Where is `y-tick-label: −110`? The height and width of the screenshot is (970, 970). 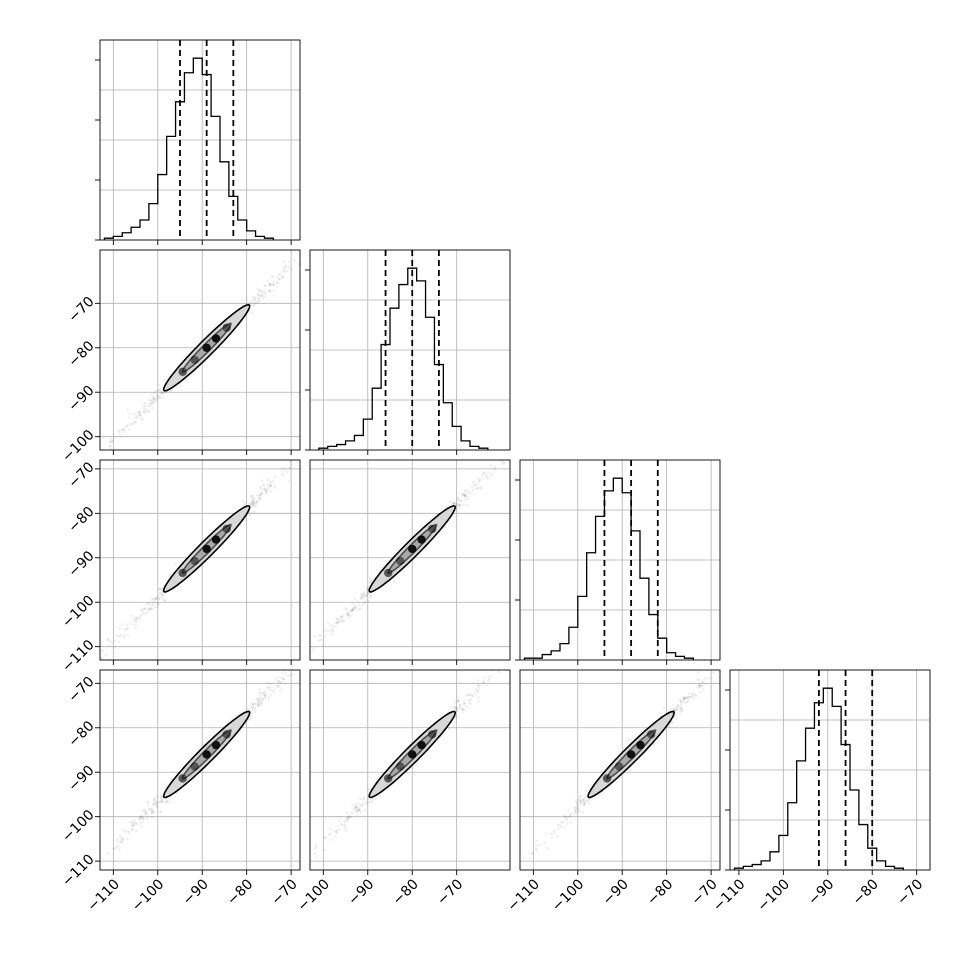
y-tick-label: −110 is located at coordinates (78, 656).